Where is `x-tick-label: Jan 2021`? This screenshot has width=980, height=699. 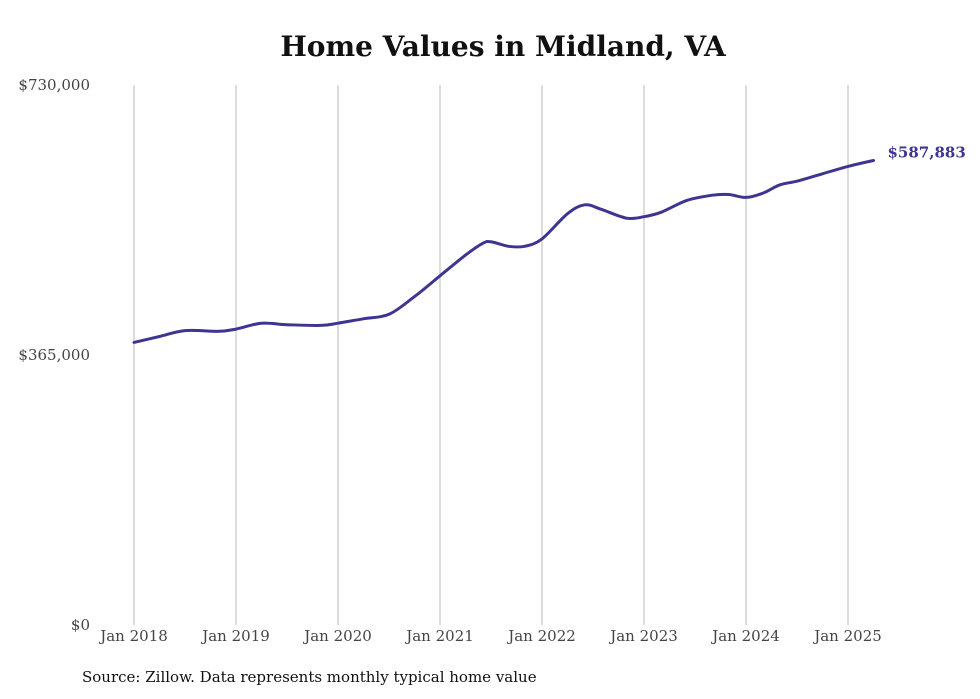 x-tick-label: Jan 2021 is located at coordinates (439, 636).